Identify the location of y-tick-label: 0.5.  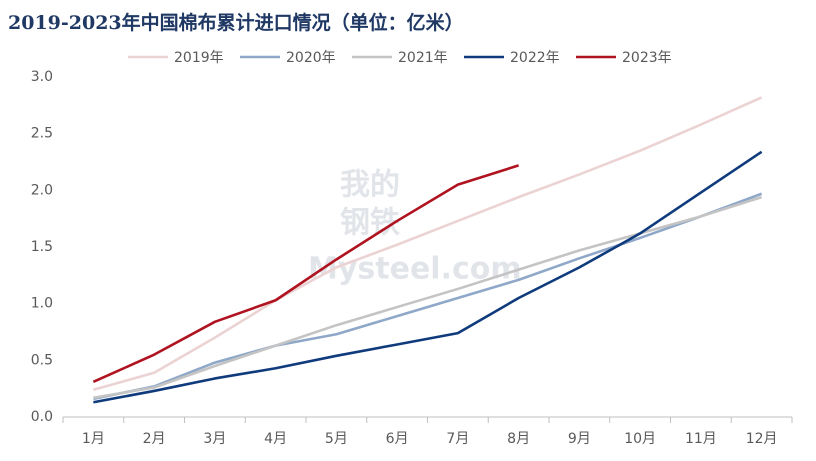
(42, 360).